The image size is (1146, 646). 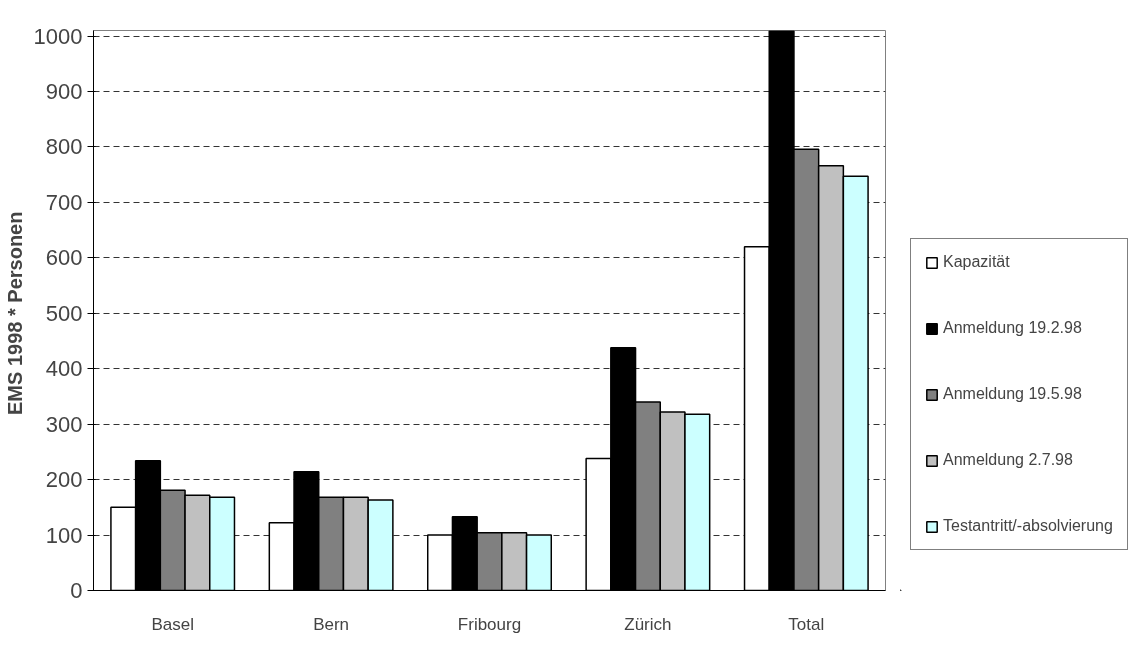 What do you see at coordinates (64, 91) in the screenshot?
I see `y-tick-label: 900` at bounding box center [64, 91].